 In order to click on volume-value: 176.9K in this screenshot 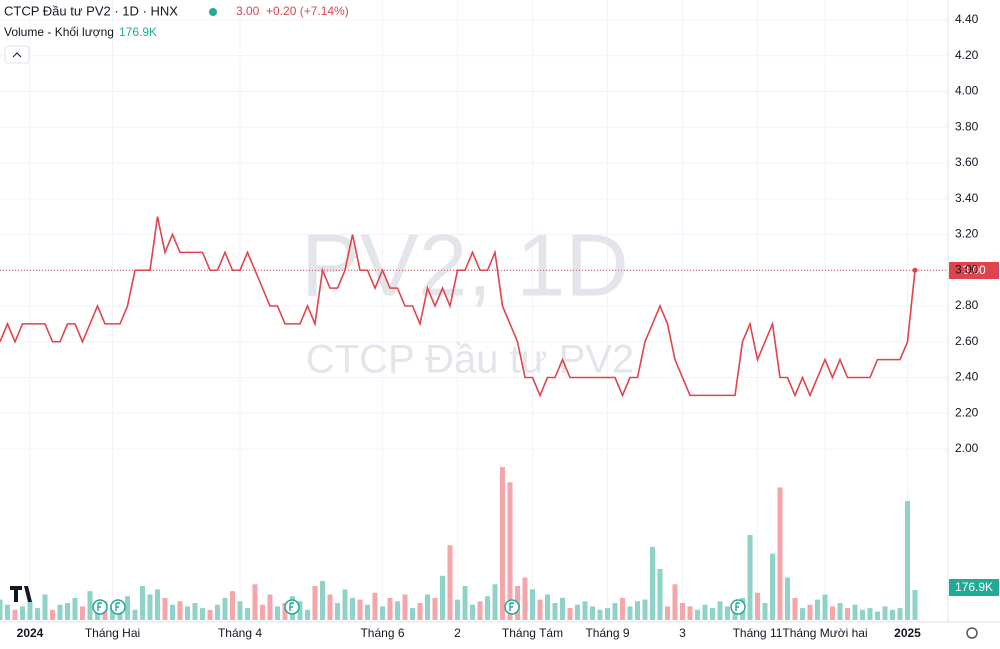, I will do `click(138, 32)`.